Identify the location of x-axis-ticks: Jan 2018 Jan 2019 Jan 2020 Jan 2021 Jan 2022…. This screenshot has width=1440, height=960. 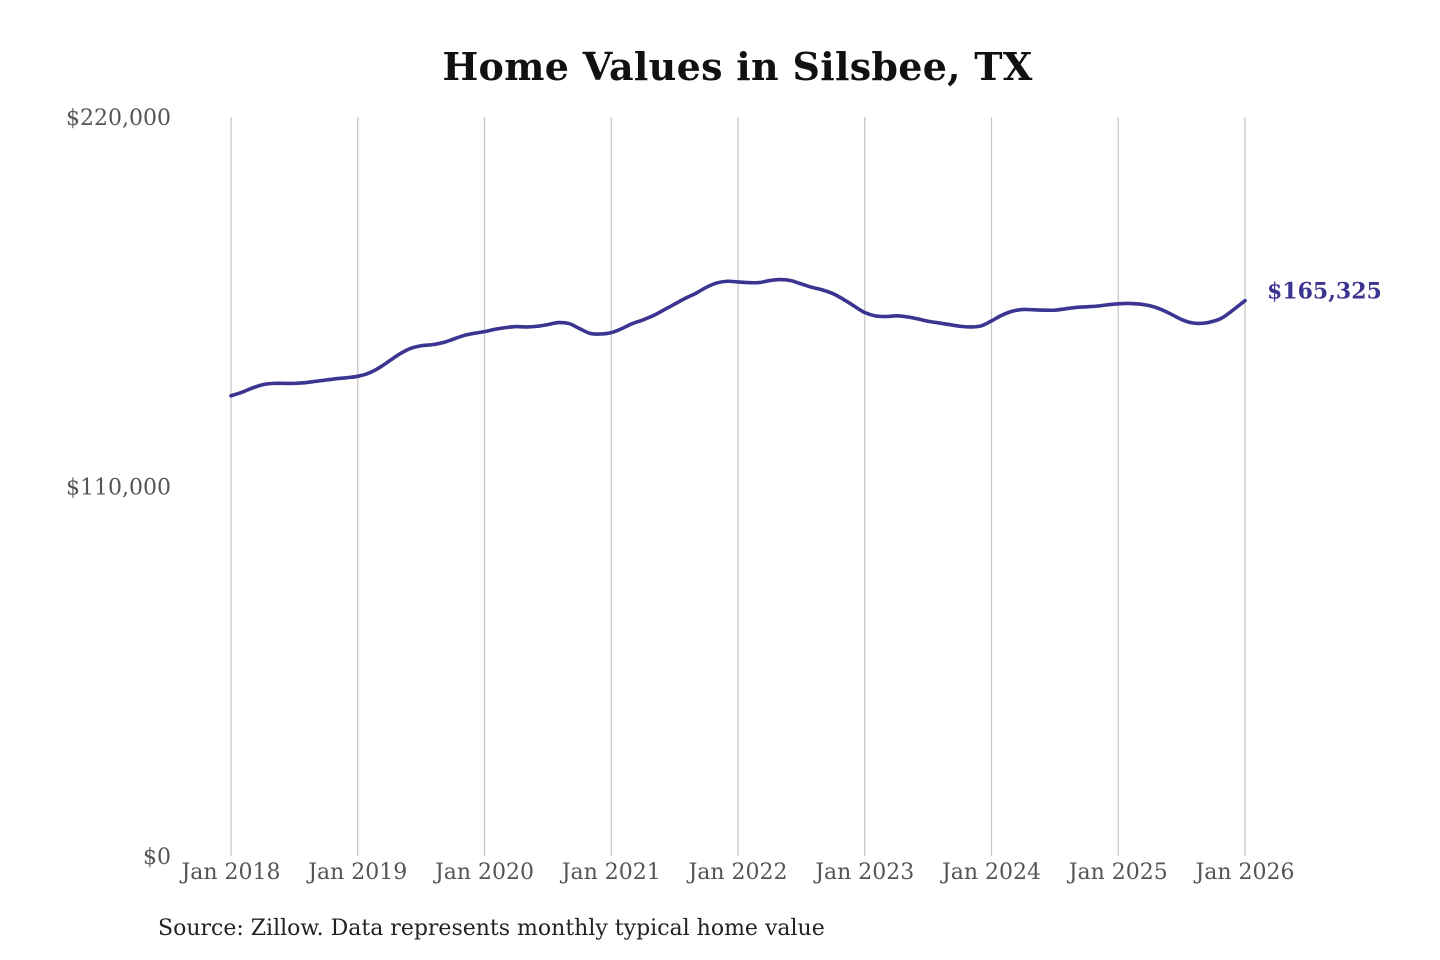
(736, 872).